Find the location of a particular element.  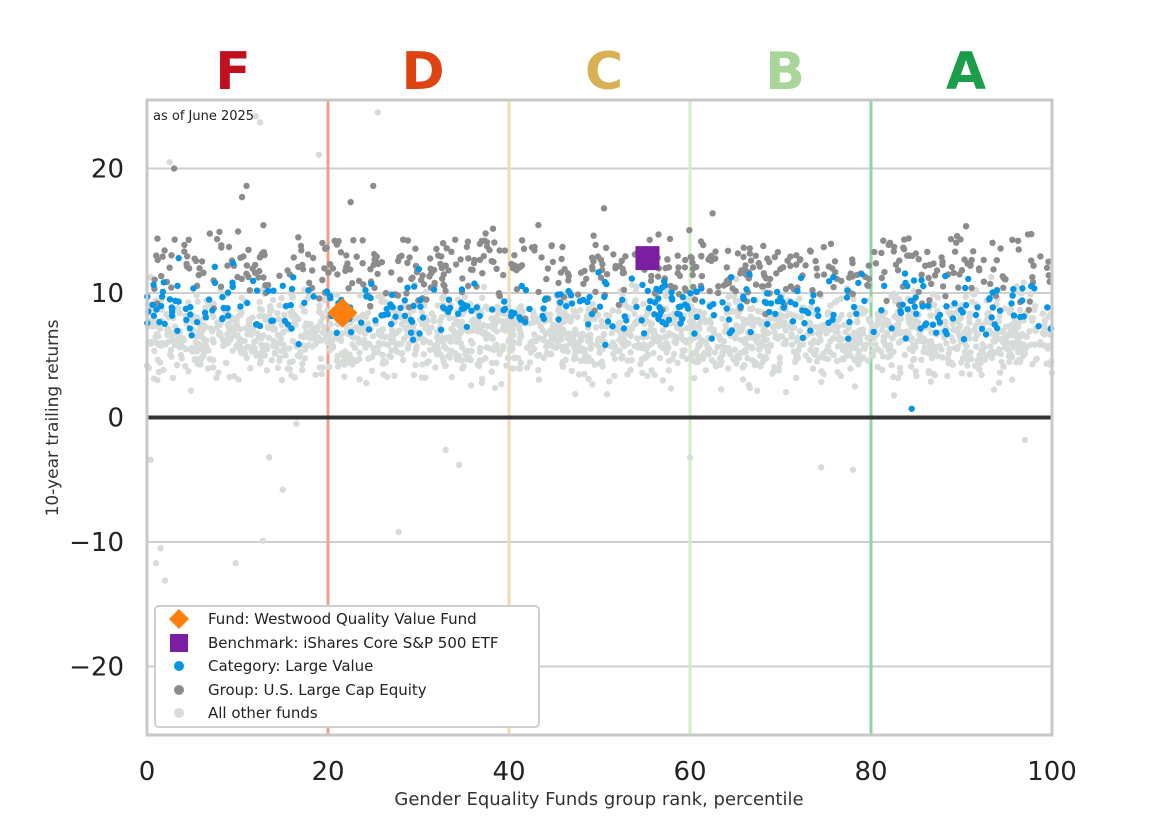

legend-label: Category: Large Value is located at coordinates (290, 666).